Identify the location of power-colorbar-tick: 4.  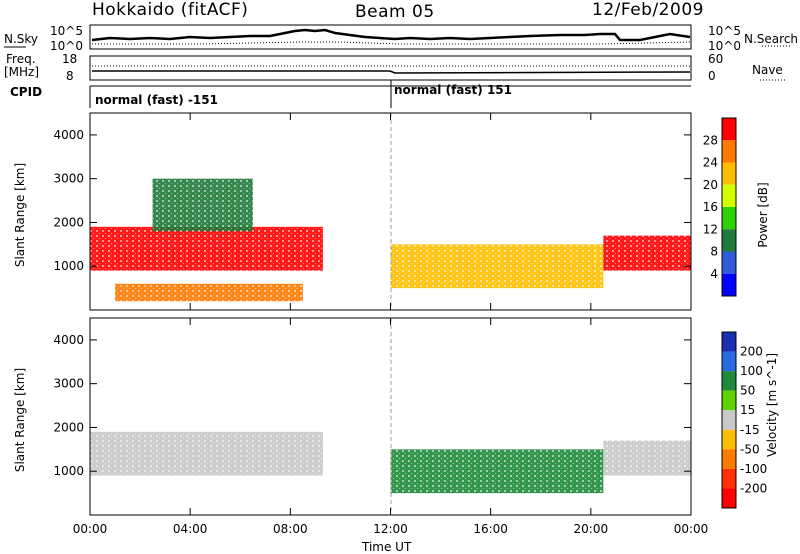
(714, 274).